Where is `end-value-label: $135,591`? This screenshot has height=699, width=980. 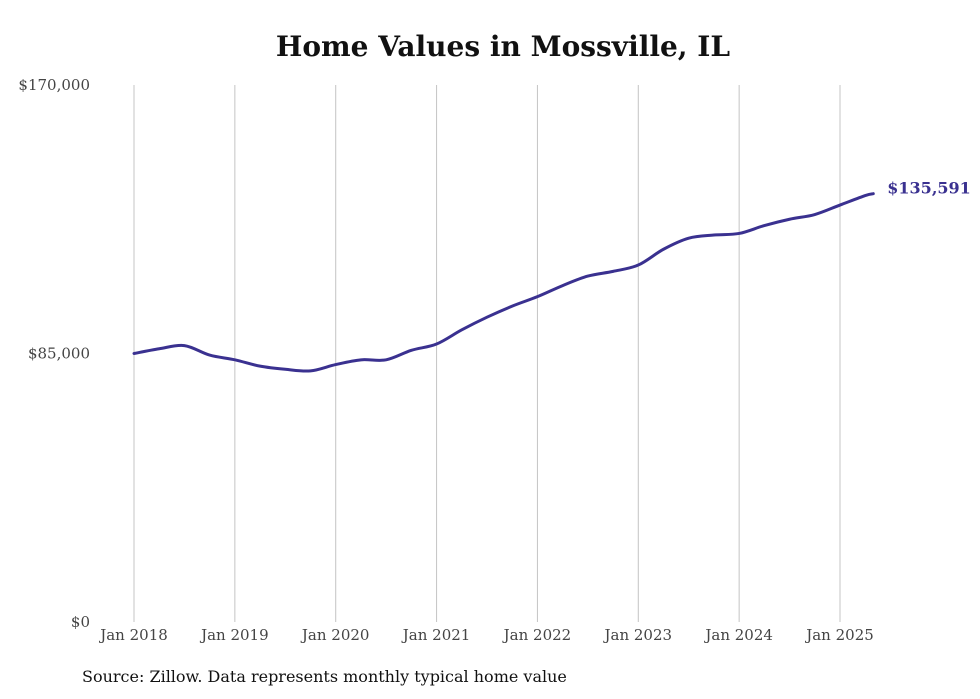 end-value-label: $135,591 is located at coordinates (929, 188).